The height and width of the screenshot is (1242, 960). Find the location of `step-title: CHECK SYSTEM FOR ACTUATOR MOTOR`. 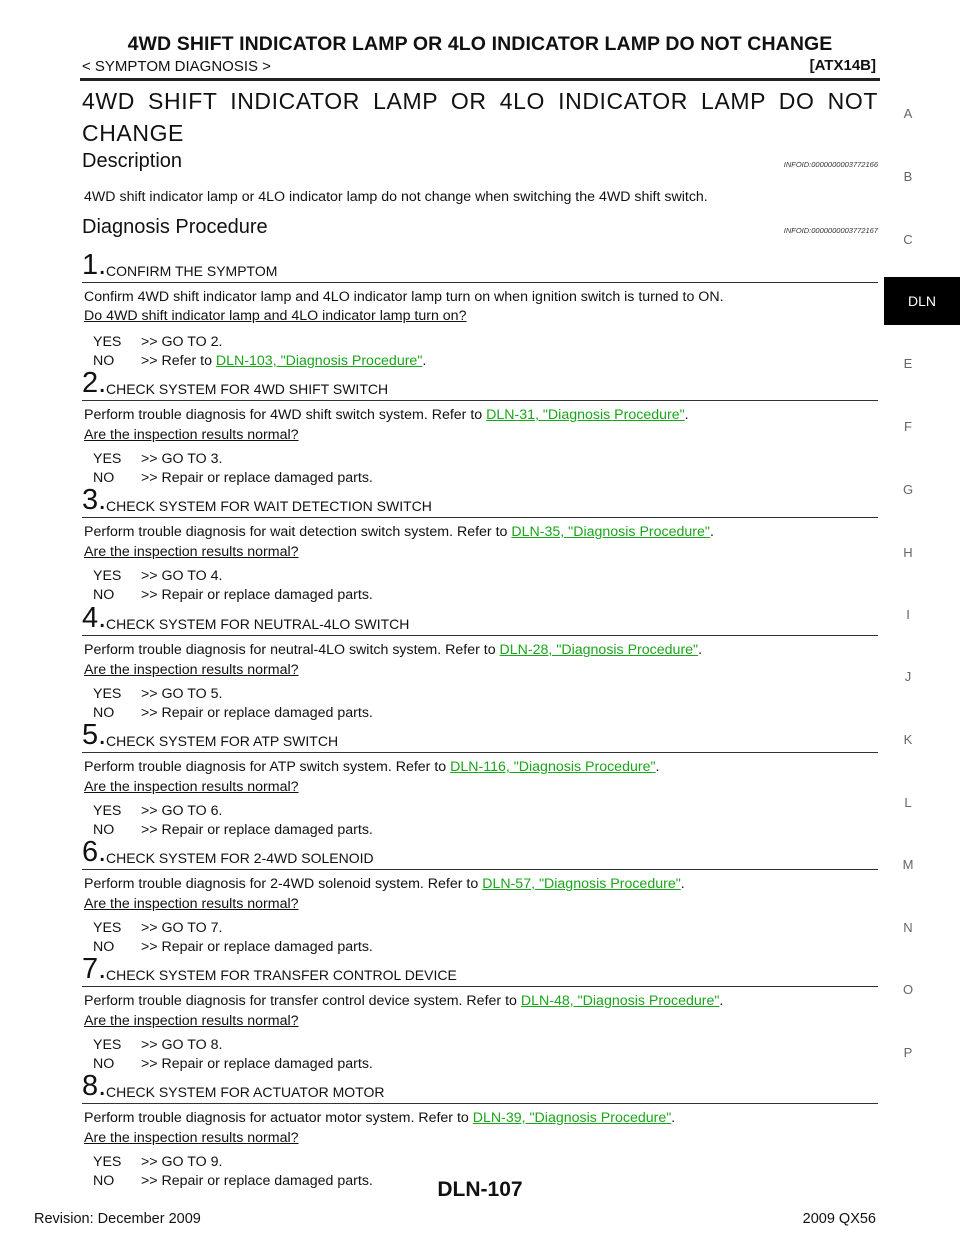

step-title: CHECK SYSTEM FOR ACTUATOR MOTOR is located at coordinates (245, 1092).